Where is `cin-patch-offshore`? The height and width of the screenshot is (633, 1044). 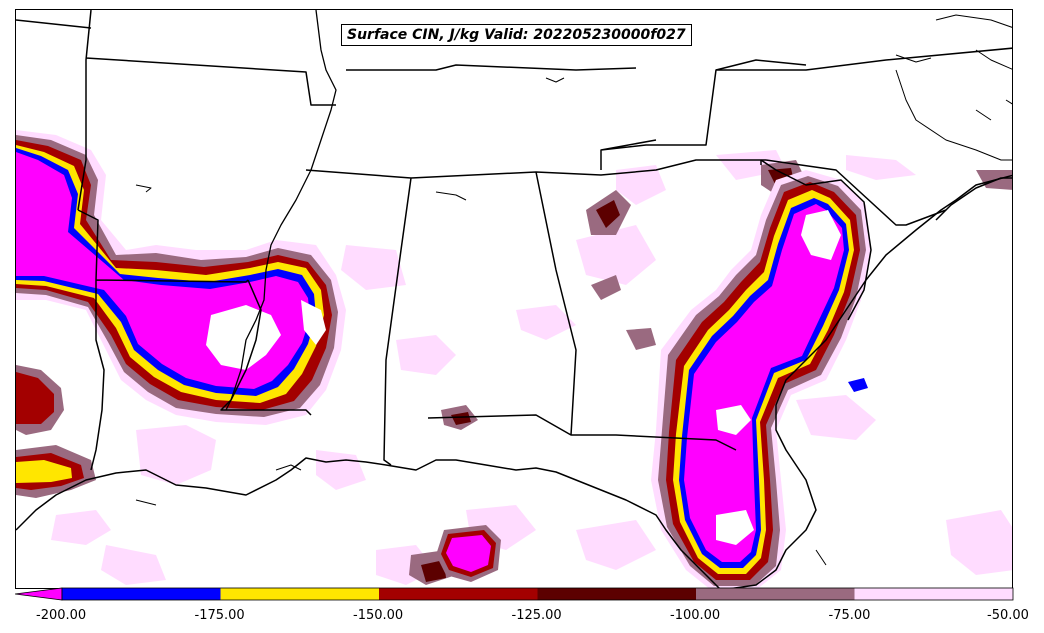
cin-patch-offshore is located at coordinates (858, 385).